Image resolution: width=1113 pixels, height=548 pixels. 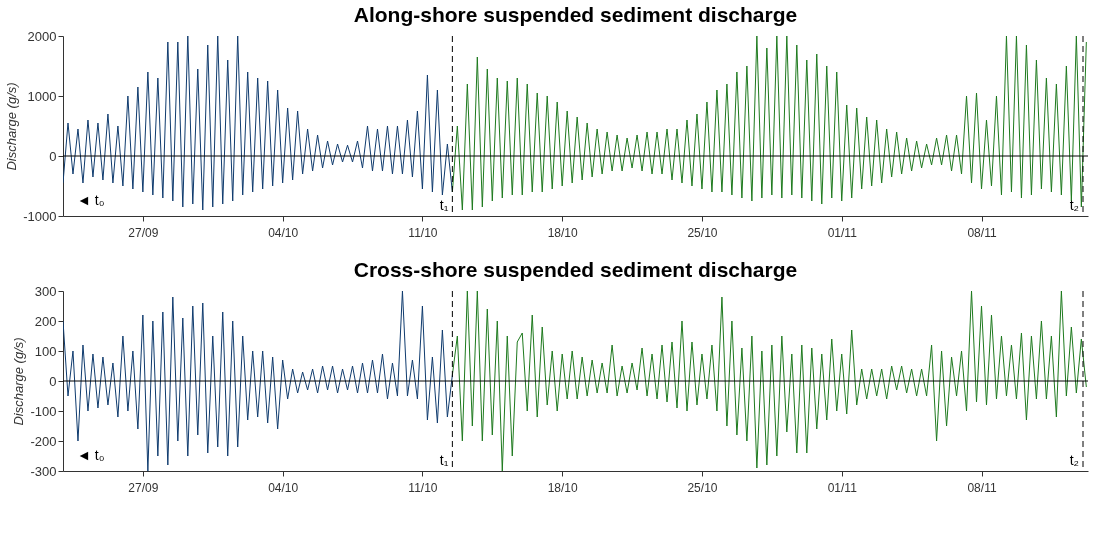 What do you see at coordinates (575, 269) in the screenshot?
I see `chart-title: Cross-shore suspended sediment discharge` at bounding box center [575, 269].